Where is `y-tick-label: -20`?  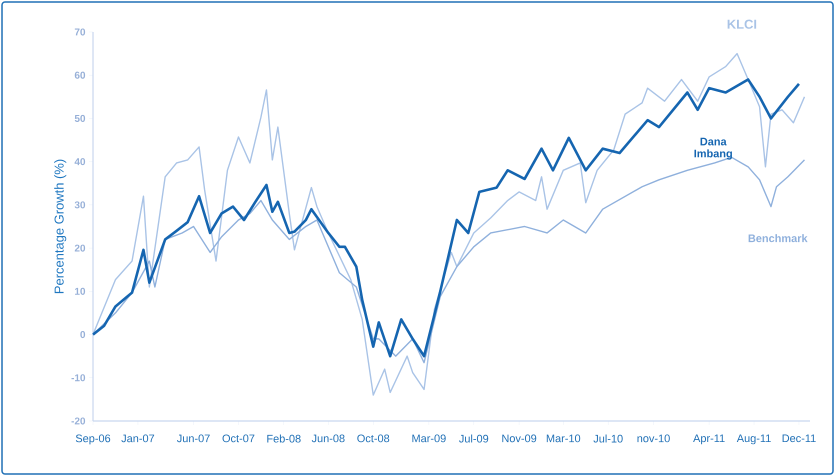
y-tick-label: -20 is located at coordinates (78, 421).